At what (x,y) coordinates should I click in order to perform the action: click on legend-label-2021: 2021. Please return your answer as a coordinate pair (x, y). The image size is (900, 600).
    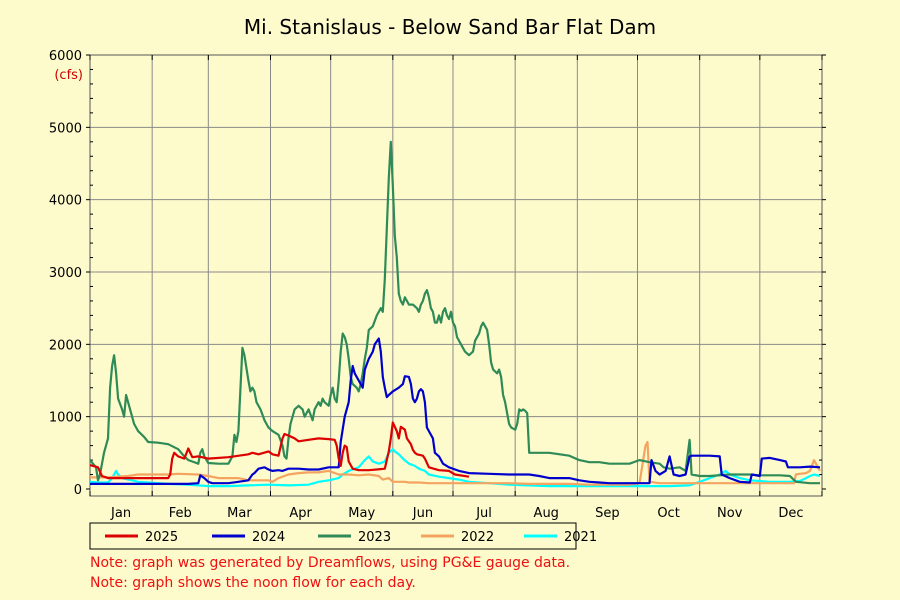
    Looking at the image, I should click on (580, 537).